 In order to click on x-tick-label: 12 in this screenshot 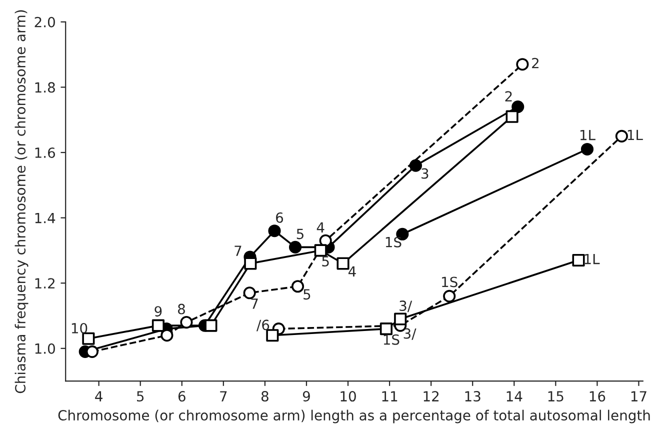, I will do `click(431, 396)`.